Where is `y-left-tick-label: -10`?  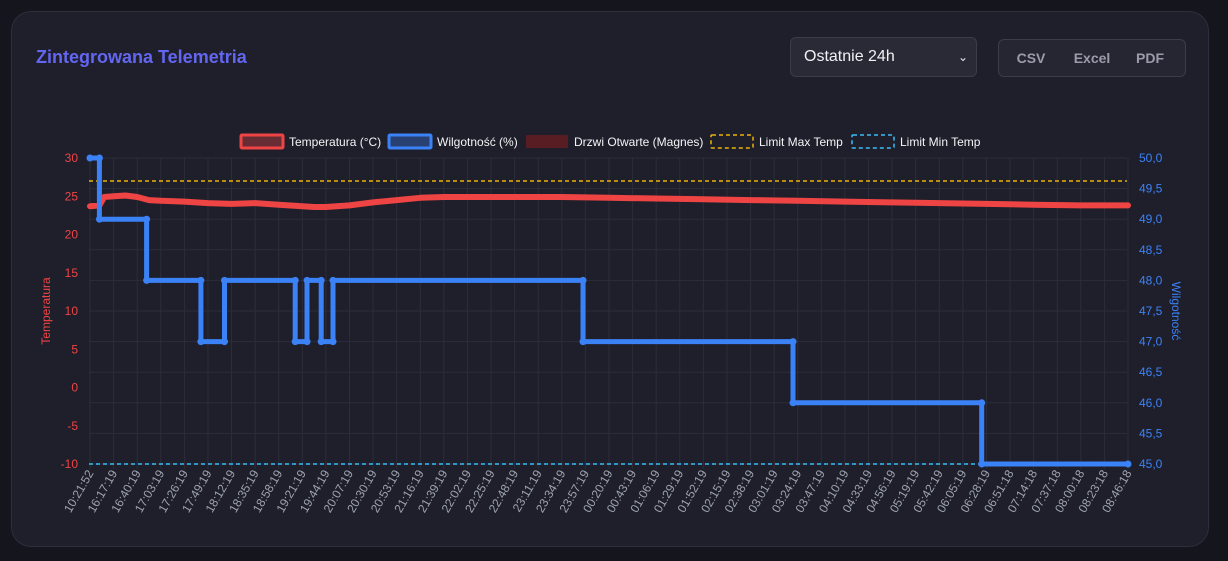
y-left-tick-label: -10 is located at coordinates (70, 464).